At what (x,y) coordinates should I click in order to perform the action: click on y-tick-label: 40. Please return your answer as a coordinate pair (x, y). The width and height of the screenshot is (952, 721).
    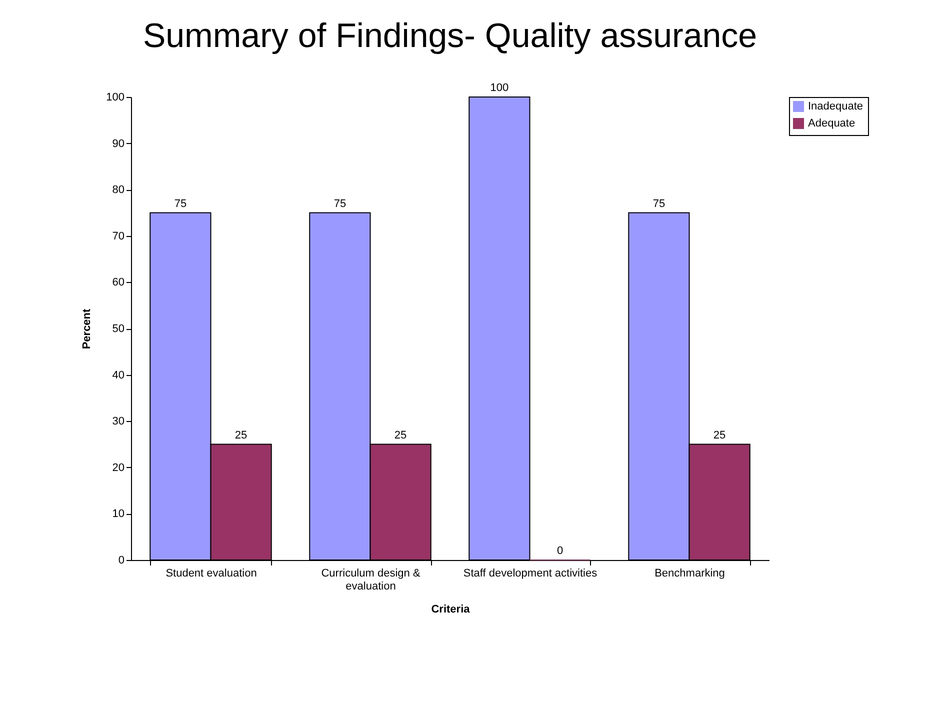
    Looking at the image, I should click on (118, 375).